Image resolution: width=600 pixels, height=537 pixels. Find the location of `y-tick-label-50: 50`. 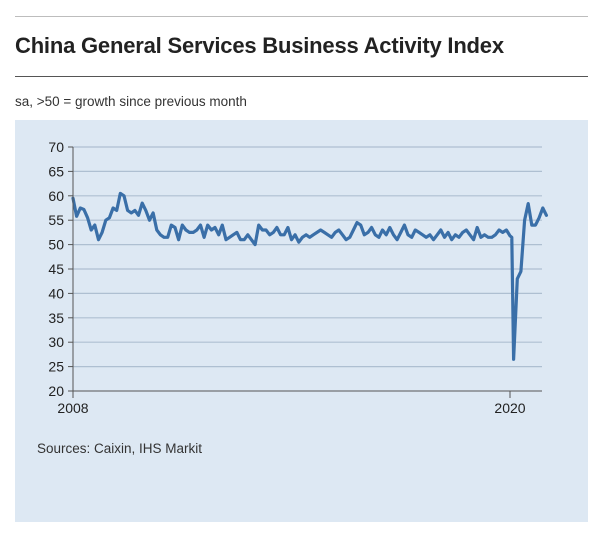

y-tick-label-50: 50 is located at coordinates (56, 245).